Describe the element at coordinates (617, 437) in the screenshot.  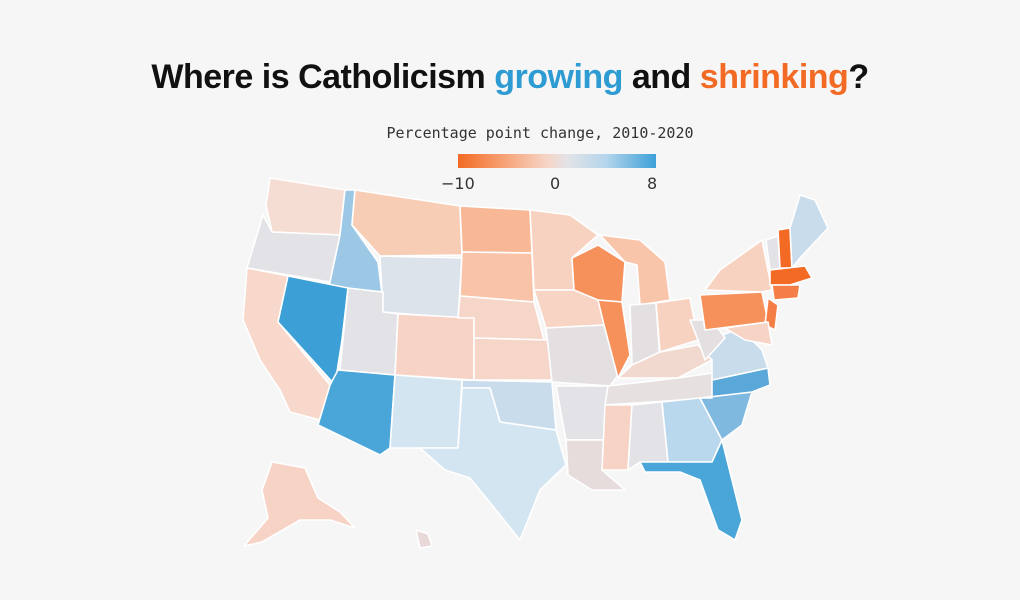
I see `state-mississippi` at that location.